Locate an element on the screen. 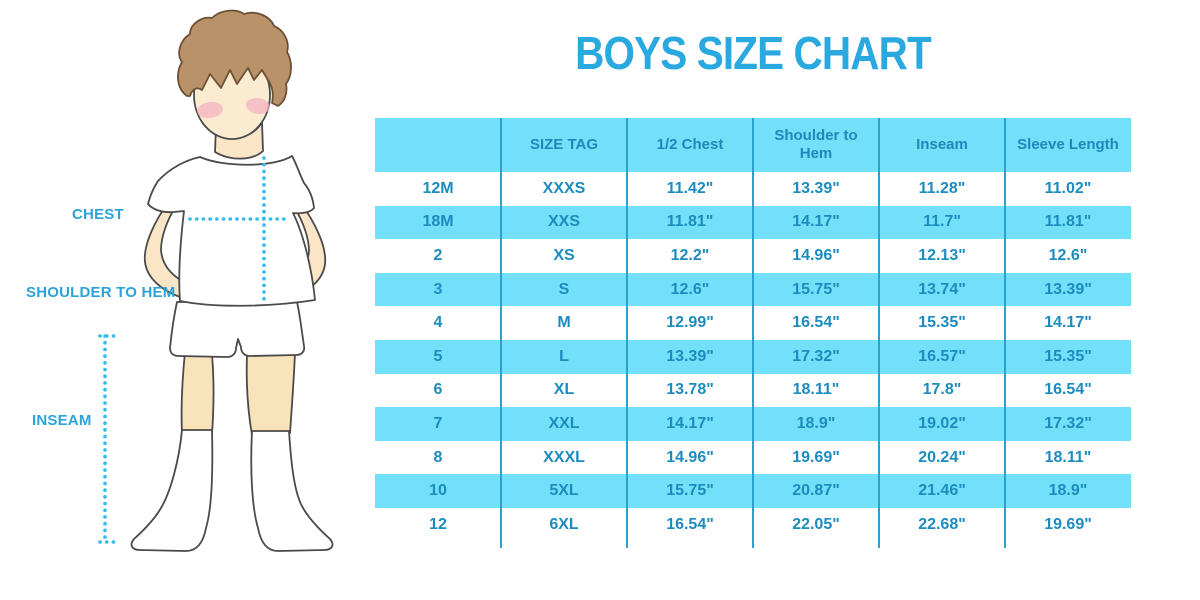  table-row-6: 6 XL 13.78" 18.11" 17.8" 16.54" is located at coordinates (753, 391).